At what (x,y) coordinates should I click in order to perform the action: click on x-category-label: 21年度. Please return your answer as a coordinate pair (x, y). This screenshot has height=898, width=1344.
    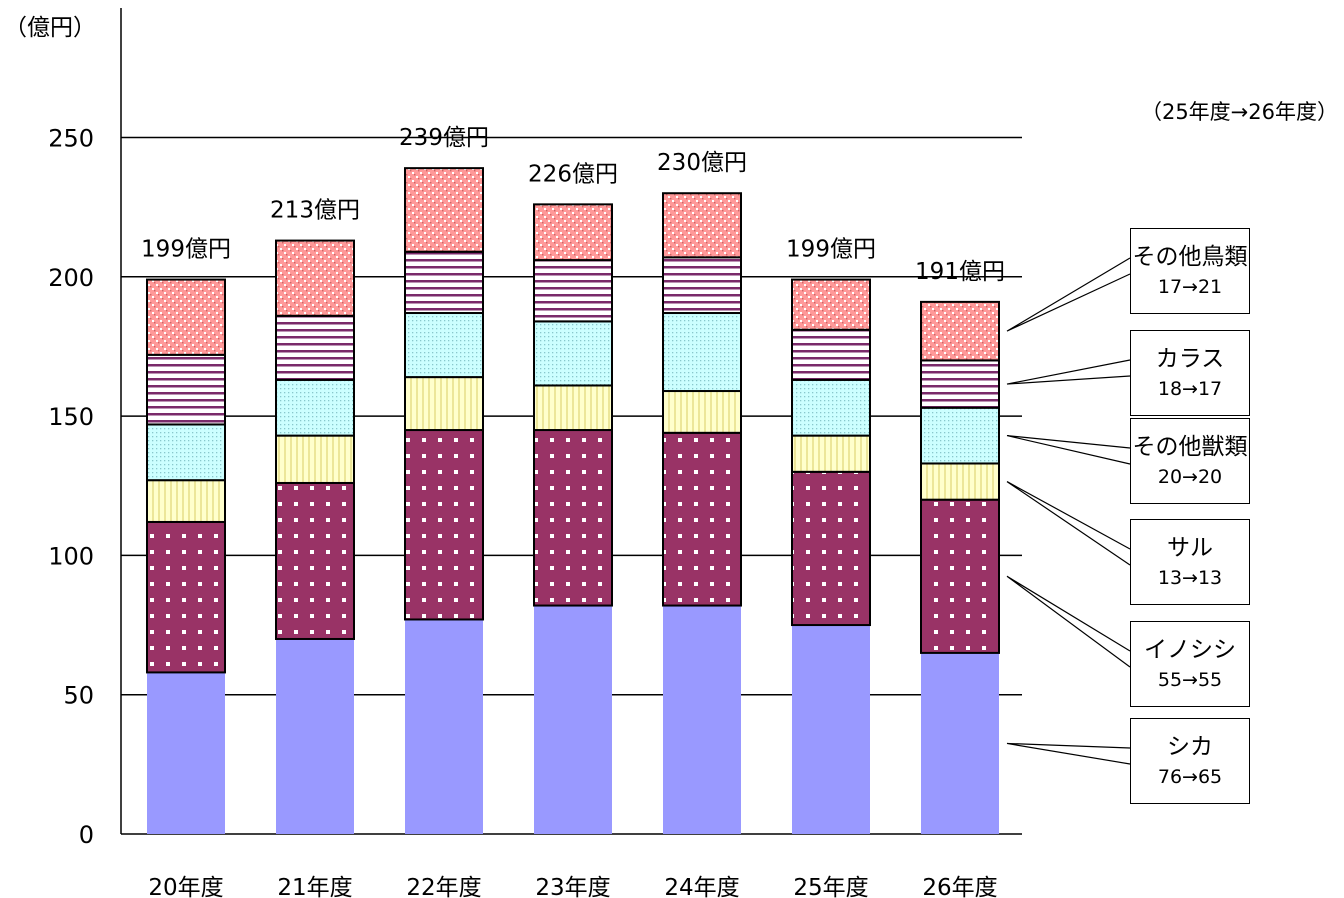
    Looking at the image, I should click on (314, 886).